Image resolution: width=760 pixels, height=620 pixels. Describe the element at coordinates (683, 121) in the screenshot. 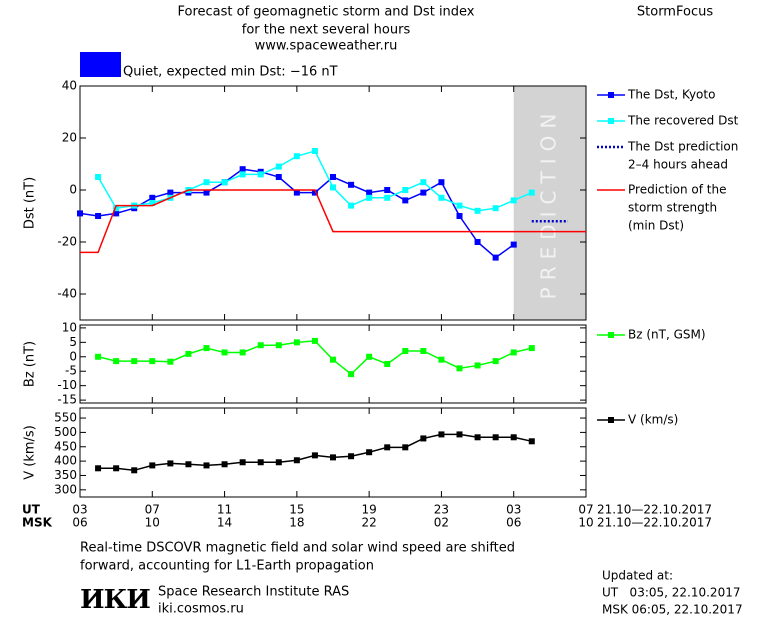

I see `legend-label: The recovered Dst` at that location.